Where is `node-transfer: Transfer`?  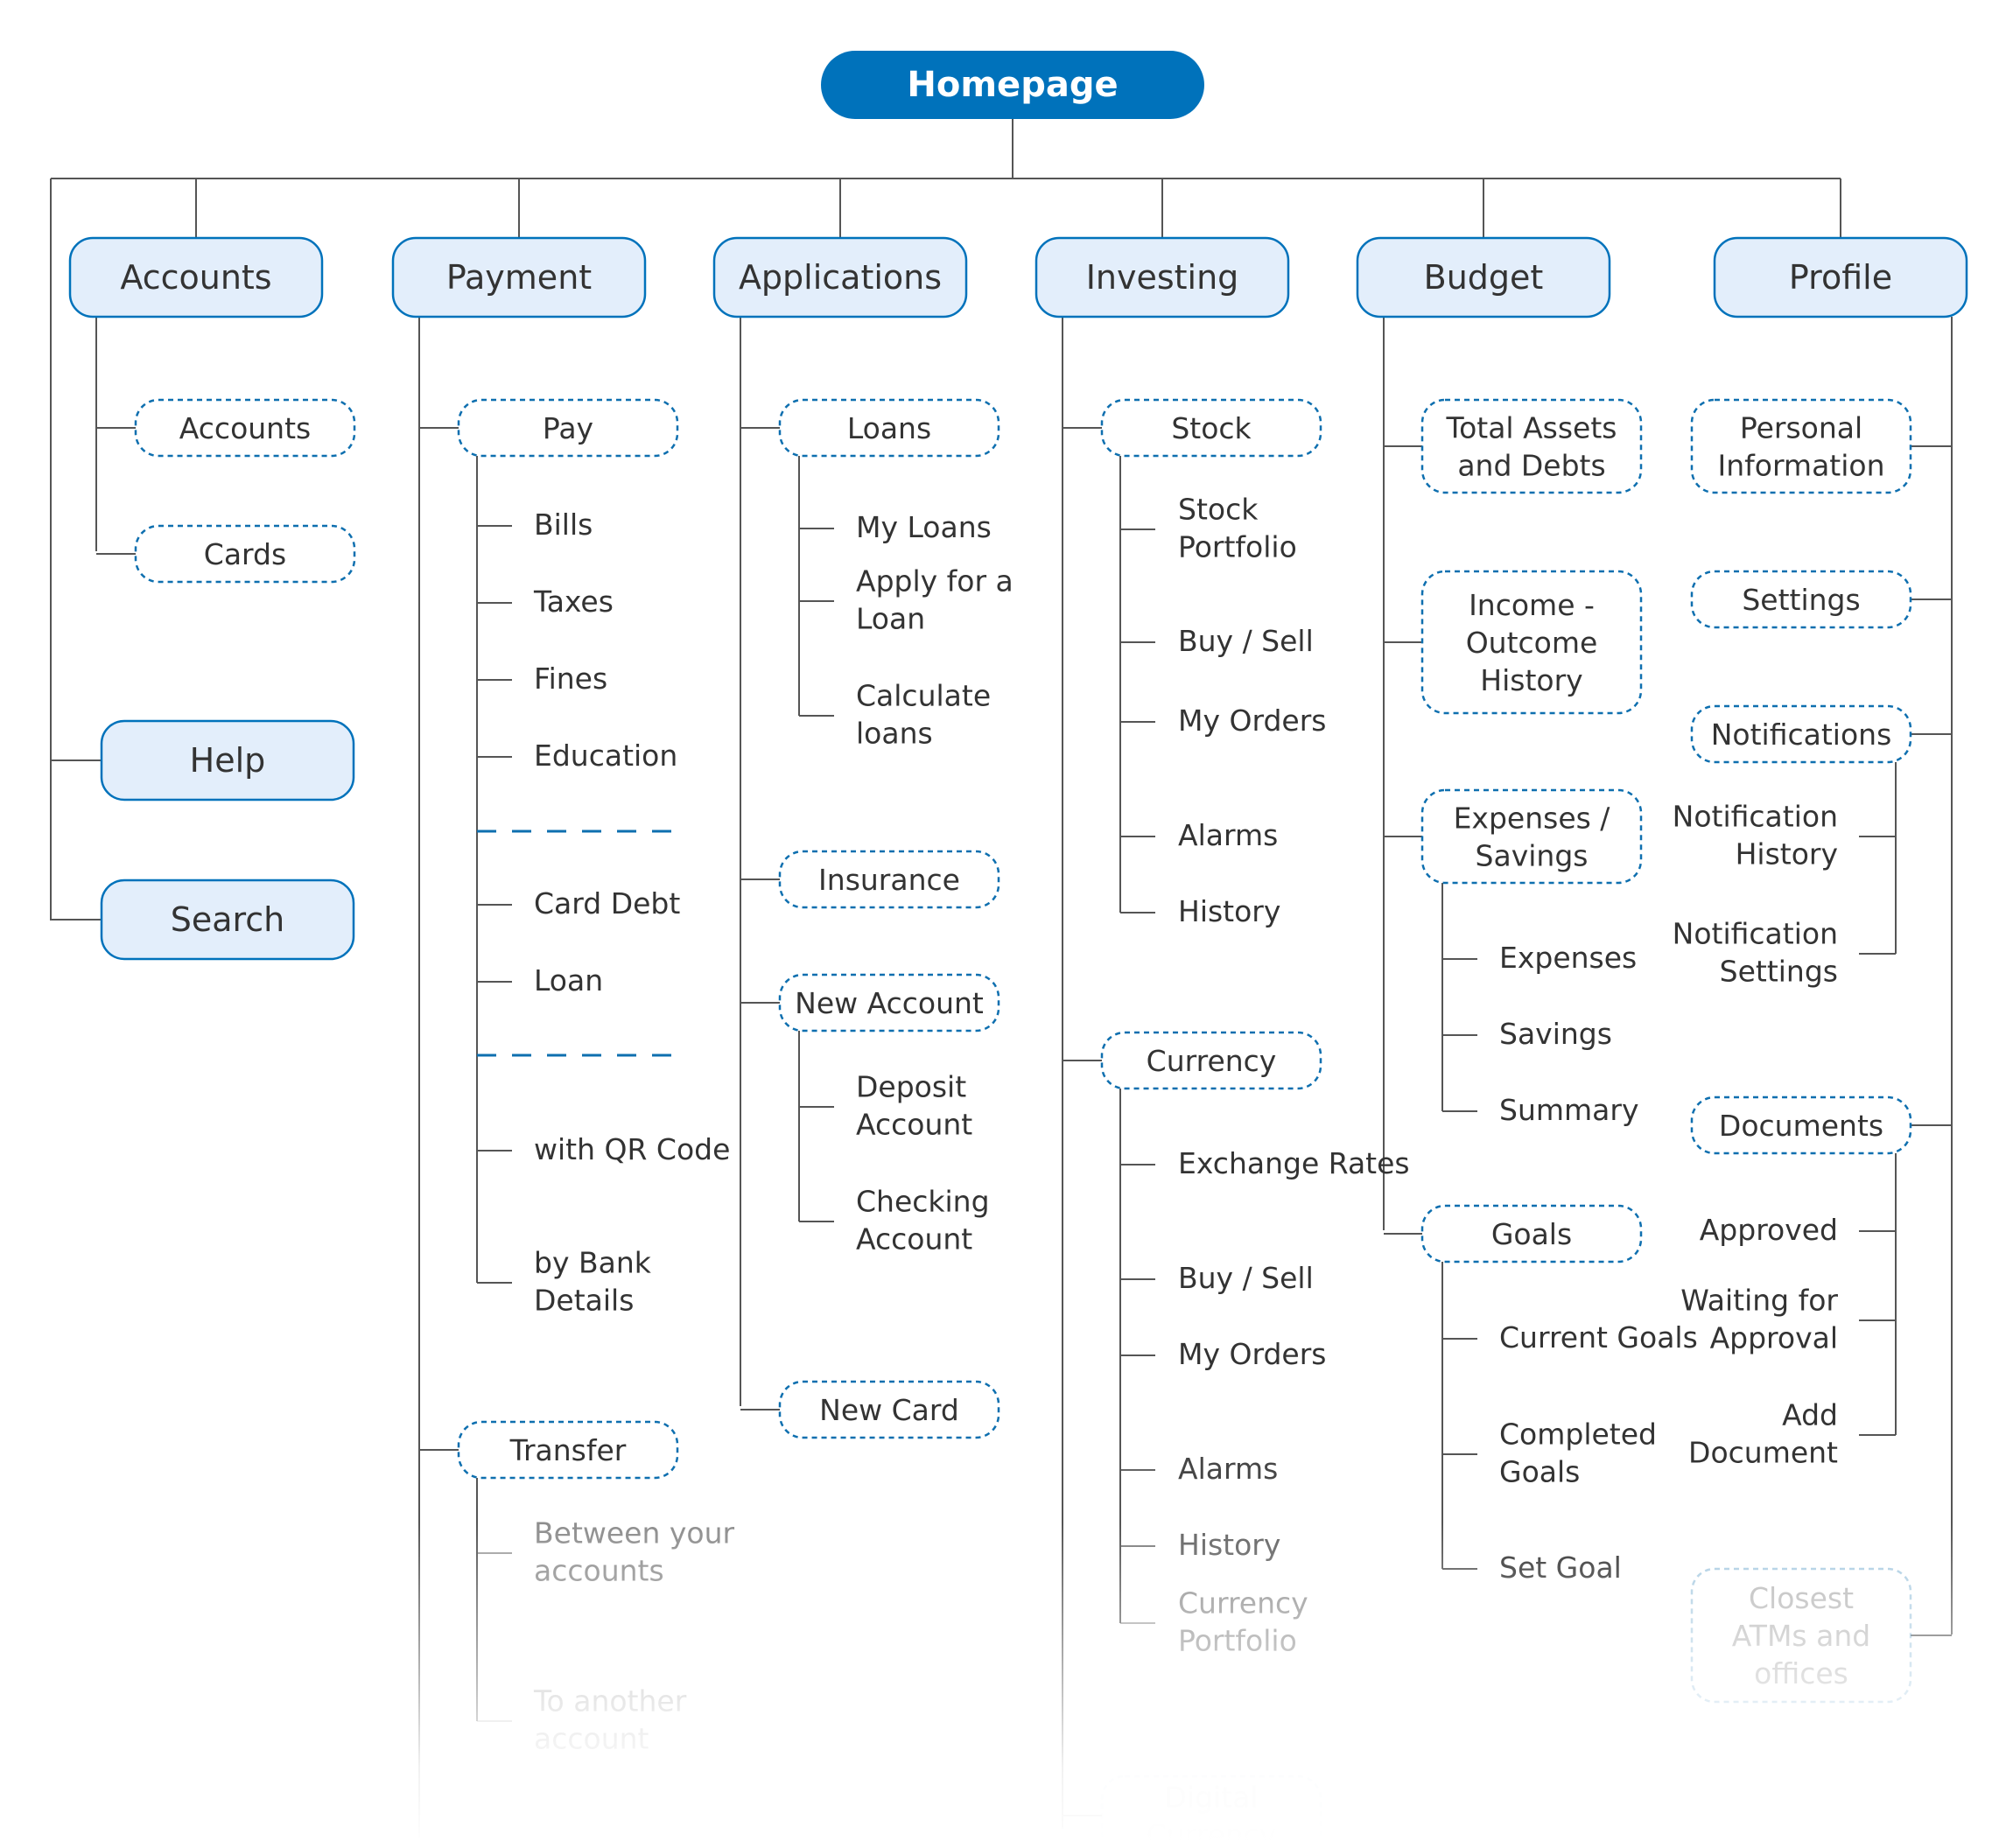 node-transfer: Transfer is located at coordinates (568, 1450).